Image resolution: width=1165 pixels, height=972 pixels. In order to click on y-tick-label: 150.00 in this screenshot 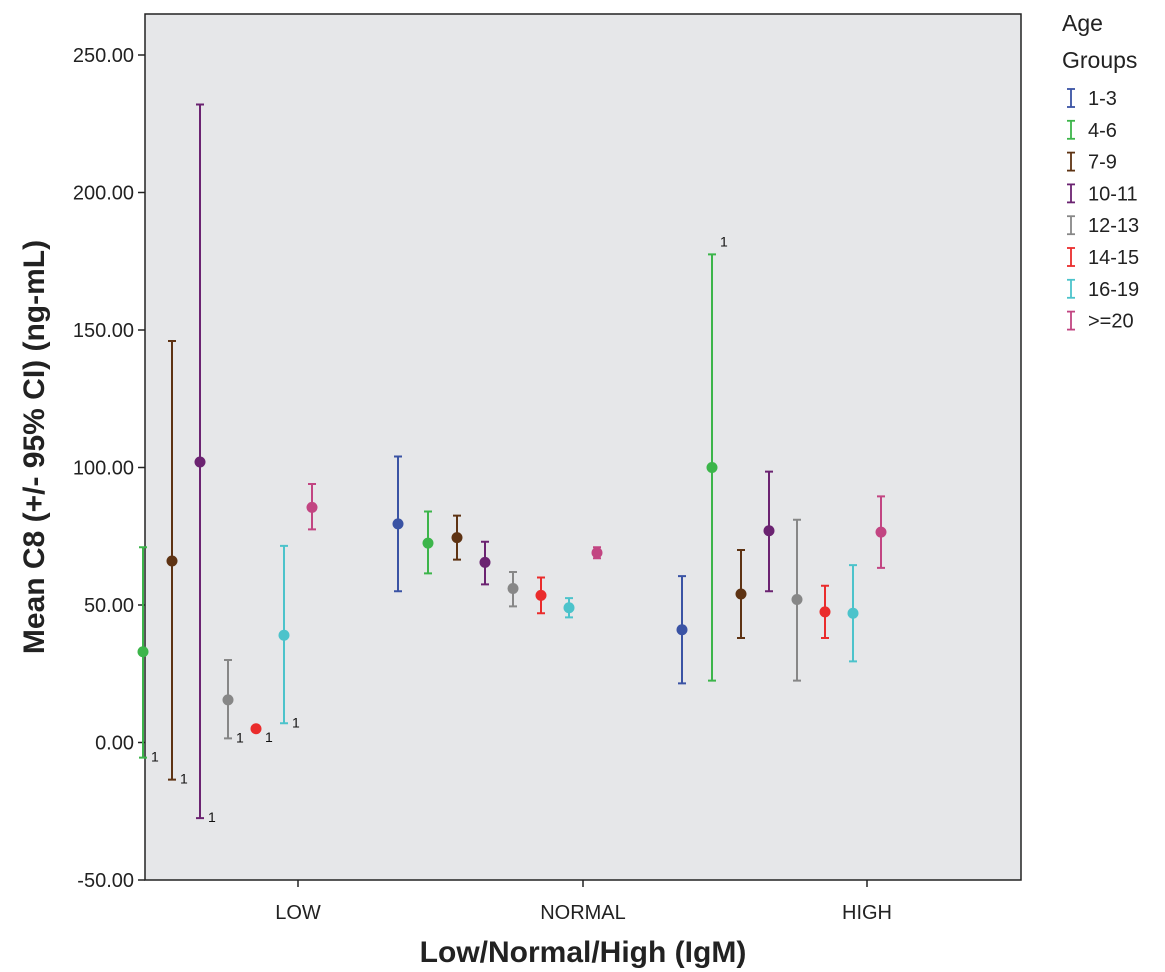, I will do `click(103, 331)`.